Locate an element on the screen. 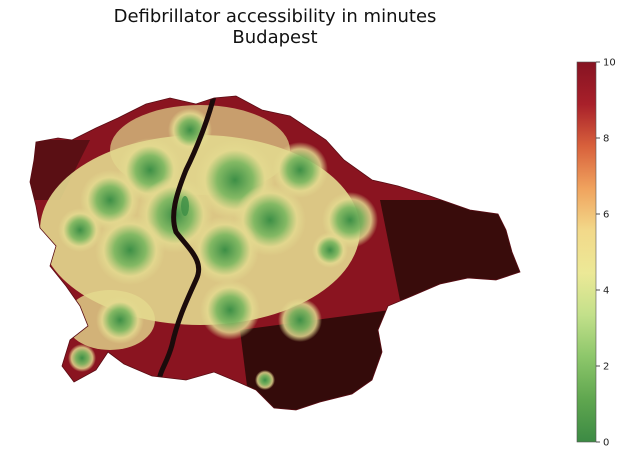 This screenshot has height=457, width=622. colorbar-tick-label: 10 is located at coordinates (609, 63).